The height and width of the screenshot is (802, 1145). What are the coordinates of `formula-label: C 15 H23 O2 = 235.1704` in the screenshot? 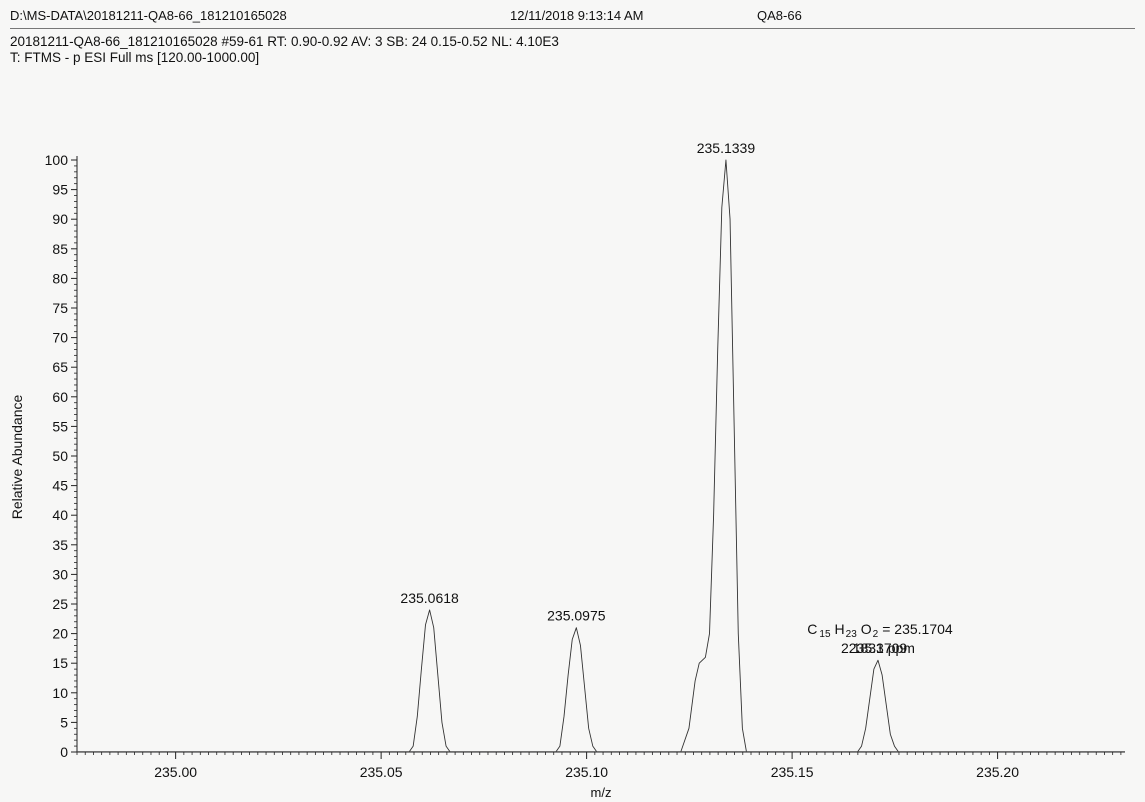 It's located at (880, 630).